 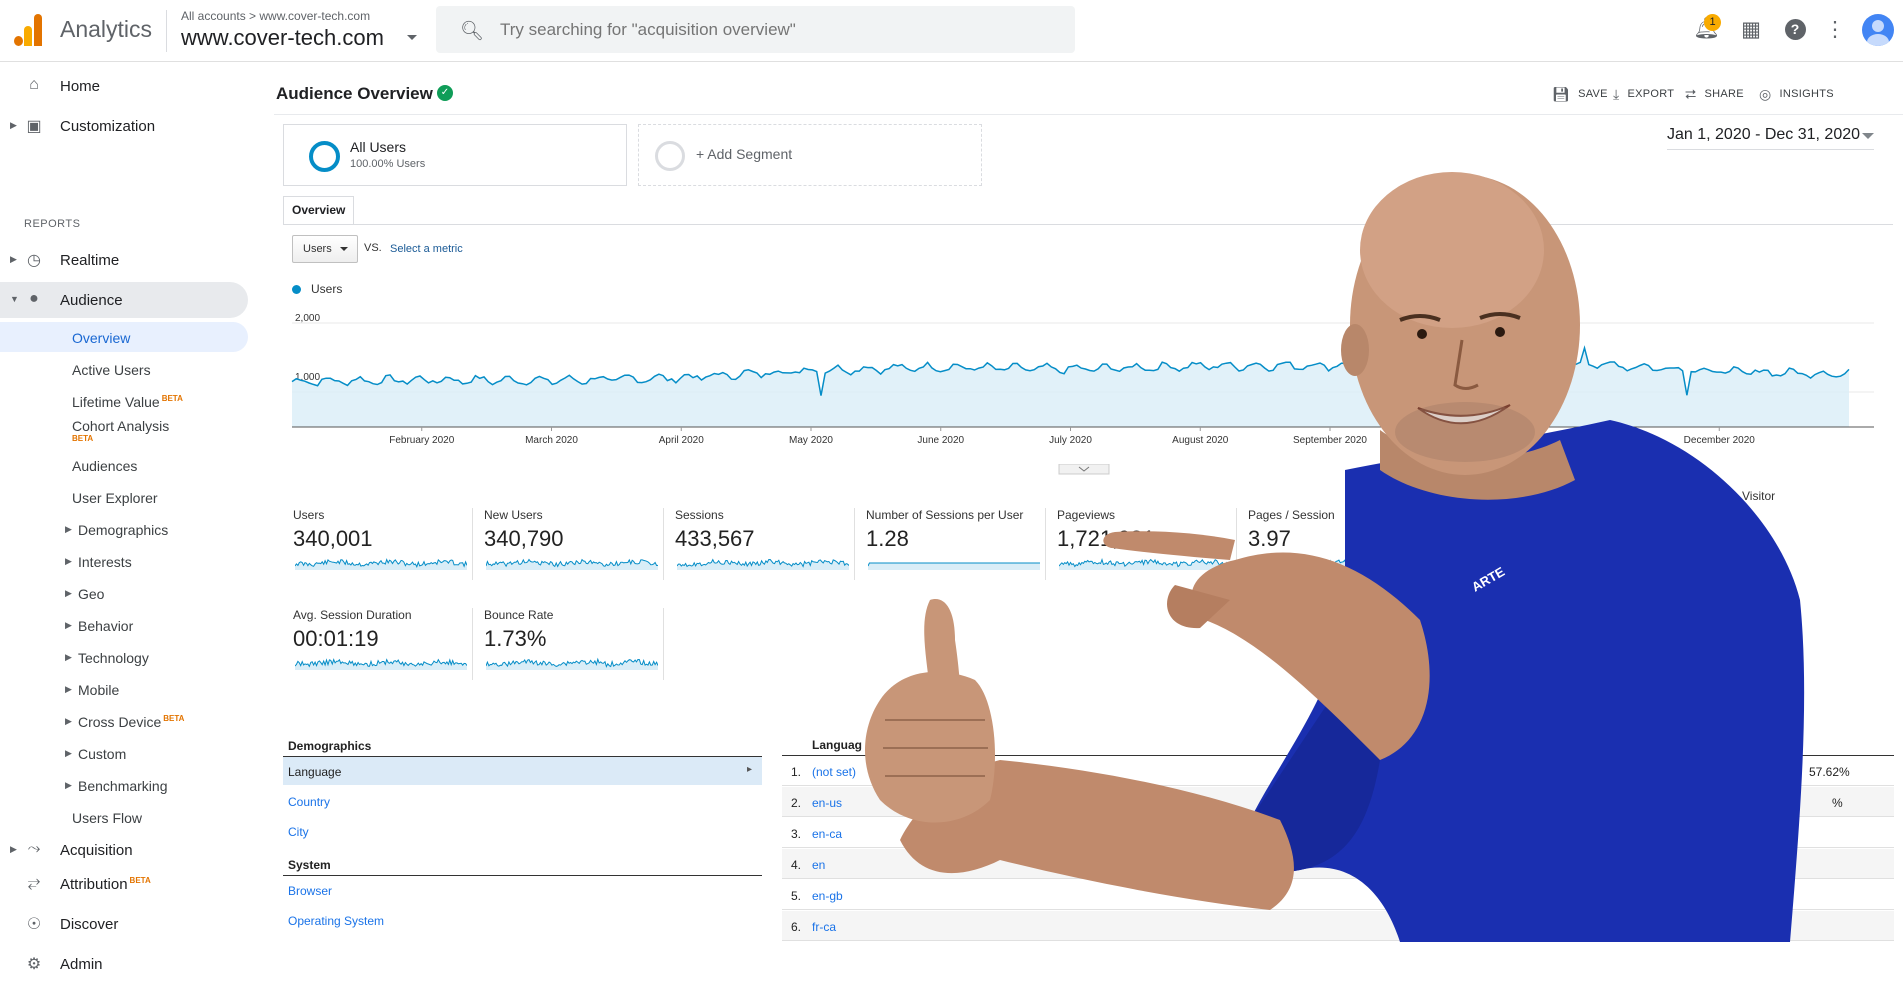 What do you see at coordinates (124, 300) in the screenshot?
I see `sidebar-item-audience: ▼ ● Audience` at bounding box center [124, 300].